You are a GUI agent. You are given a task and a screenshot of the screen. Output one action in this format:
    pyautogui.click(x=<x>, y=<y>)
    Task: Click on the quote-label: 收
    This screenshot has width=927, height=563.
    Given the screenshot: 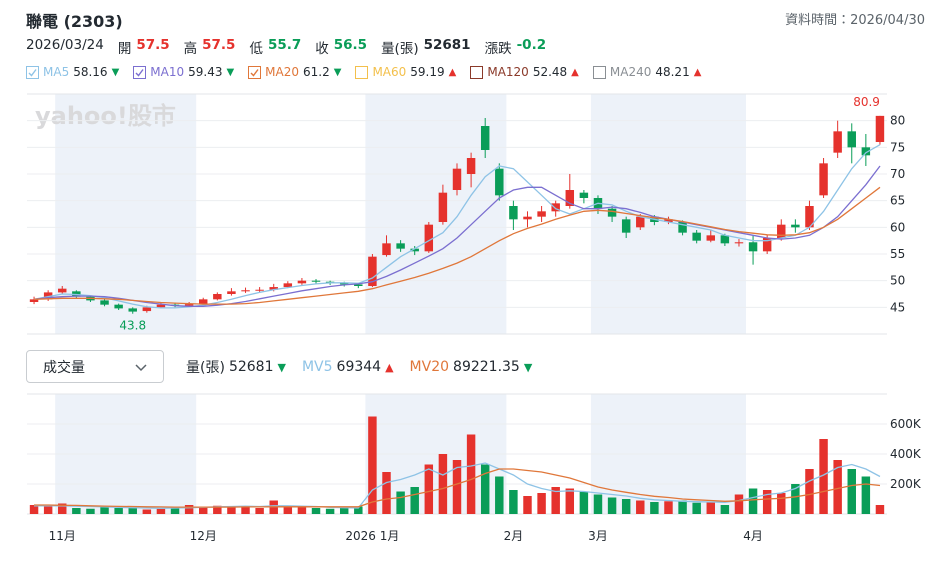 What is the action you would take?
    pyautogui.click(x=322, y=49)
    